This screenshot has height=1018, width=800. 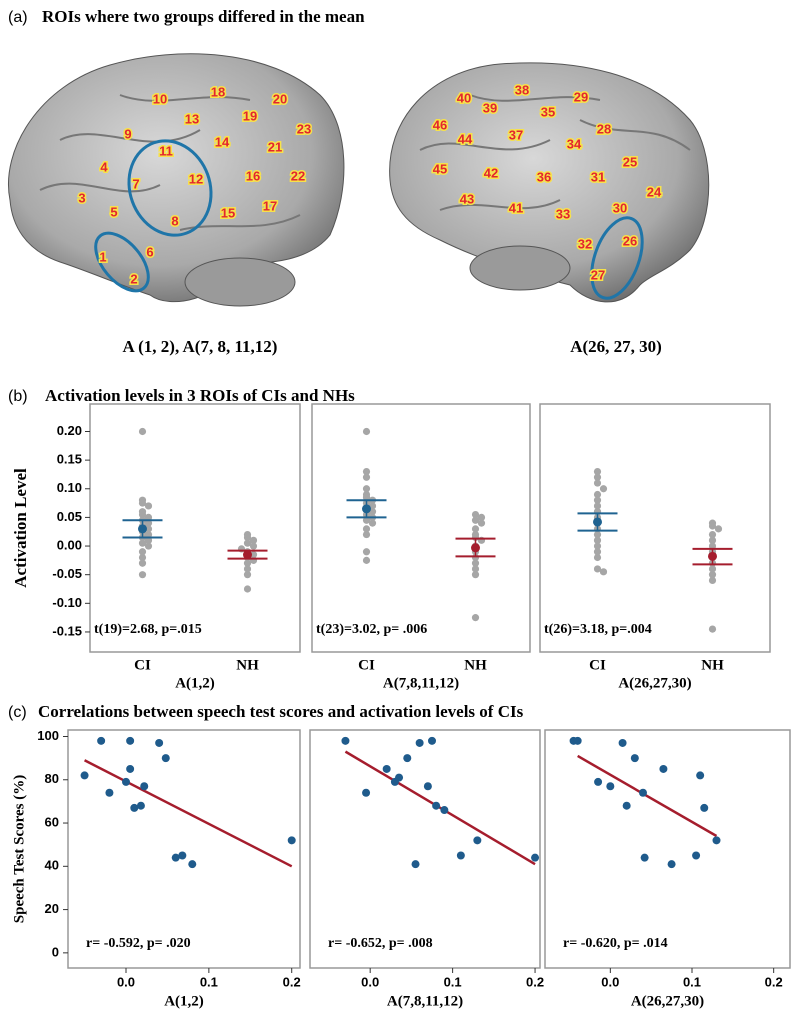 What do you see at coordinates (149, 251) in the screenshot?
I see `roi-label: 6` at bounding box center [149, 251].